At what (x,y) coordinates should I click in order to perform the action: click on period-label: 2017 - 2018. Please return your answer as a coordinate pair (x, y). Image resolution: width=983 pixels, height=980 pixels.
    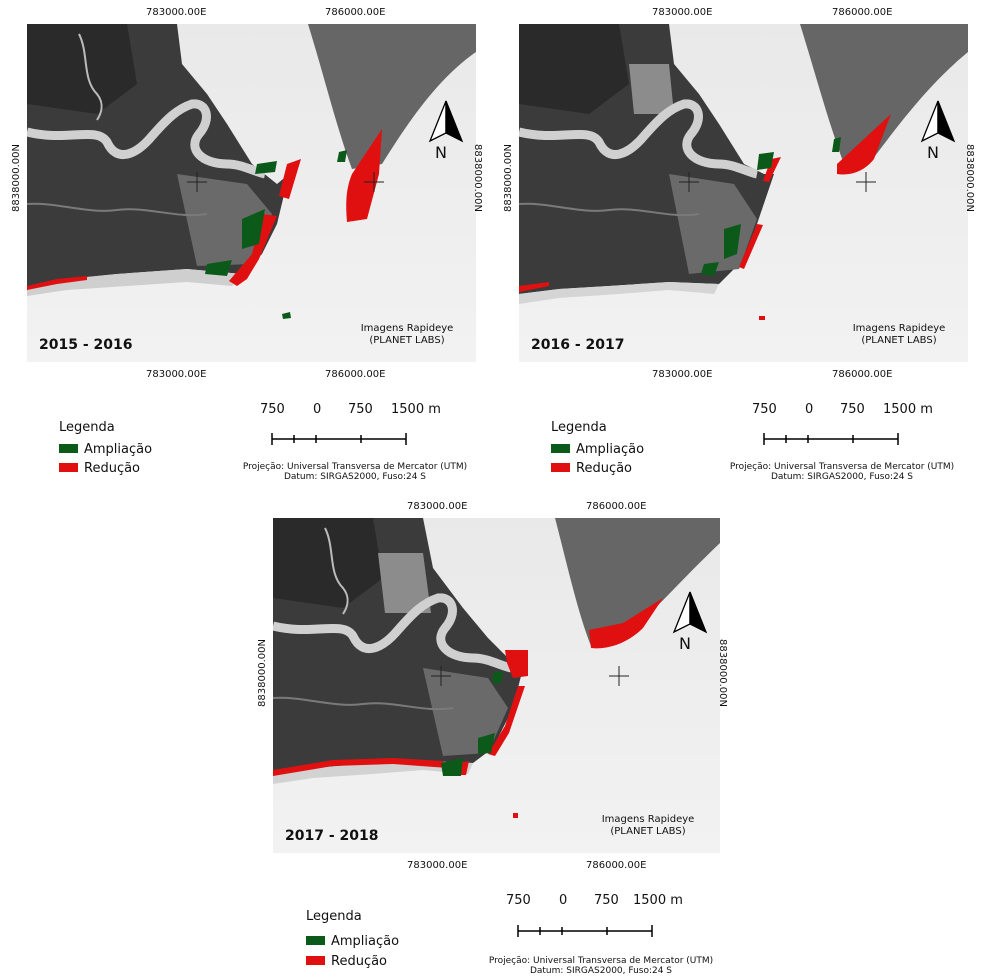
    Looking at the image, I should click on (332, 836).